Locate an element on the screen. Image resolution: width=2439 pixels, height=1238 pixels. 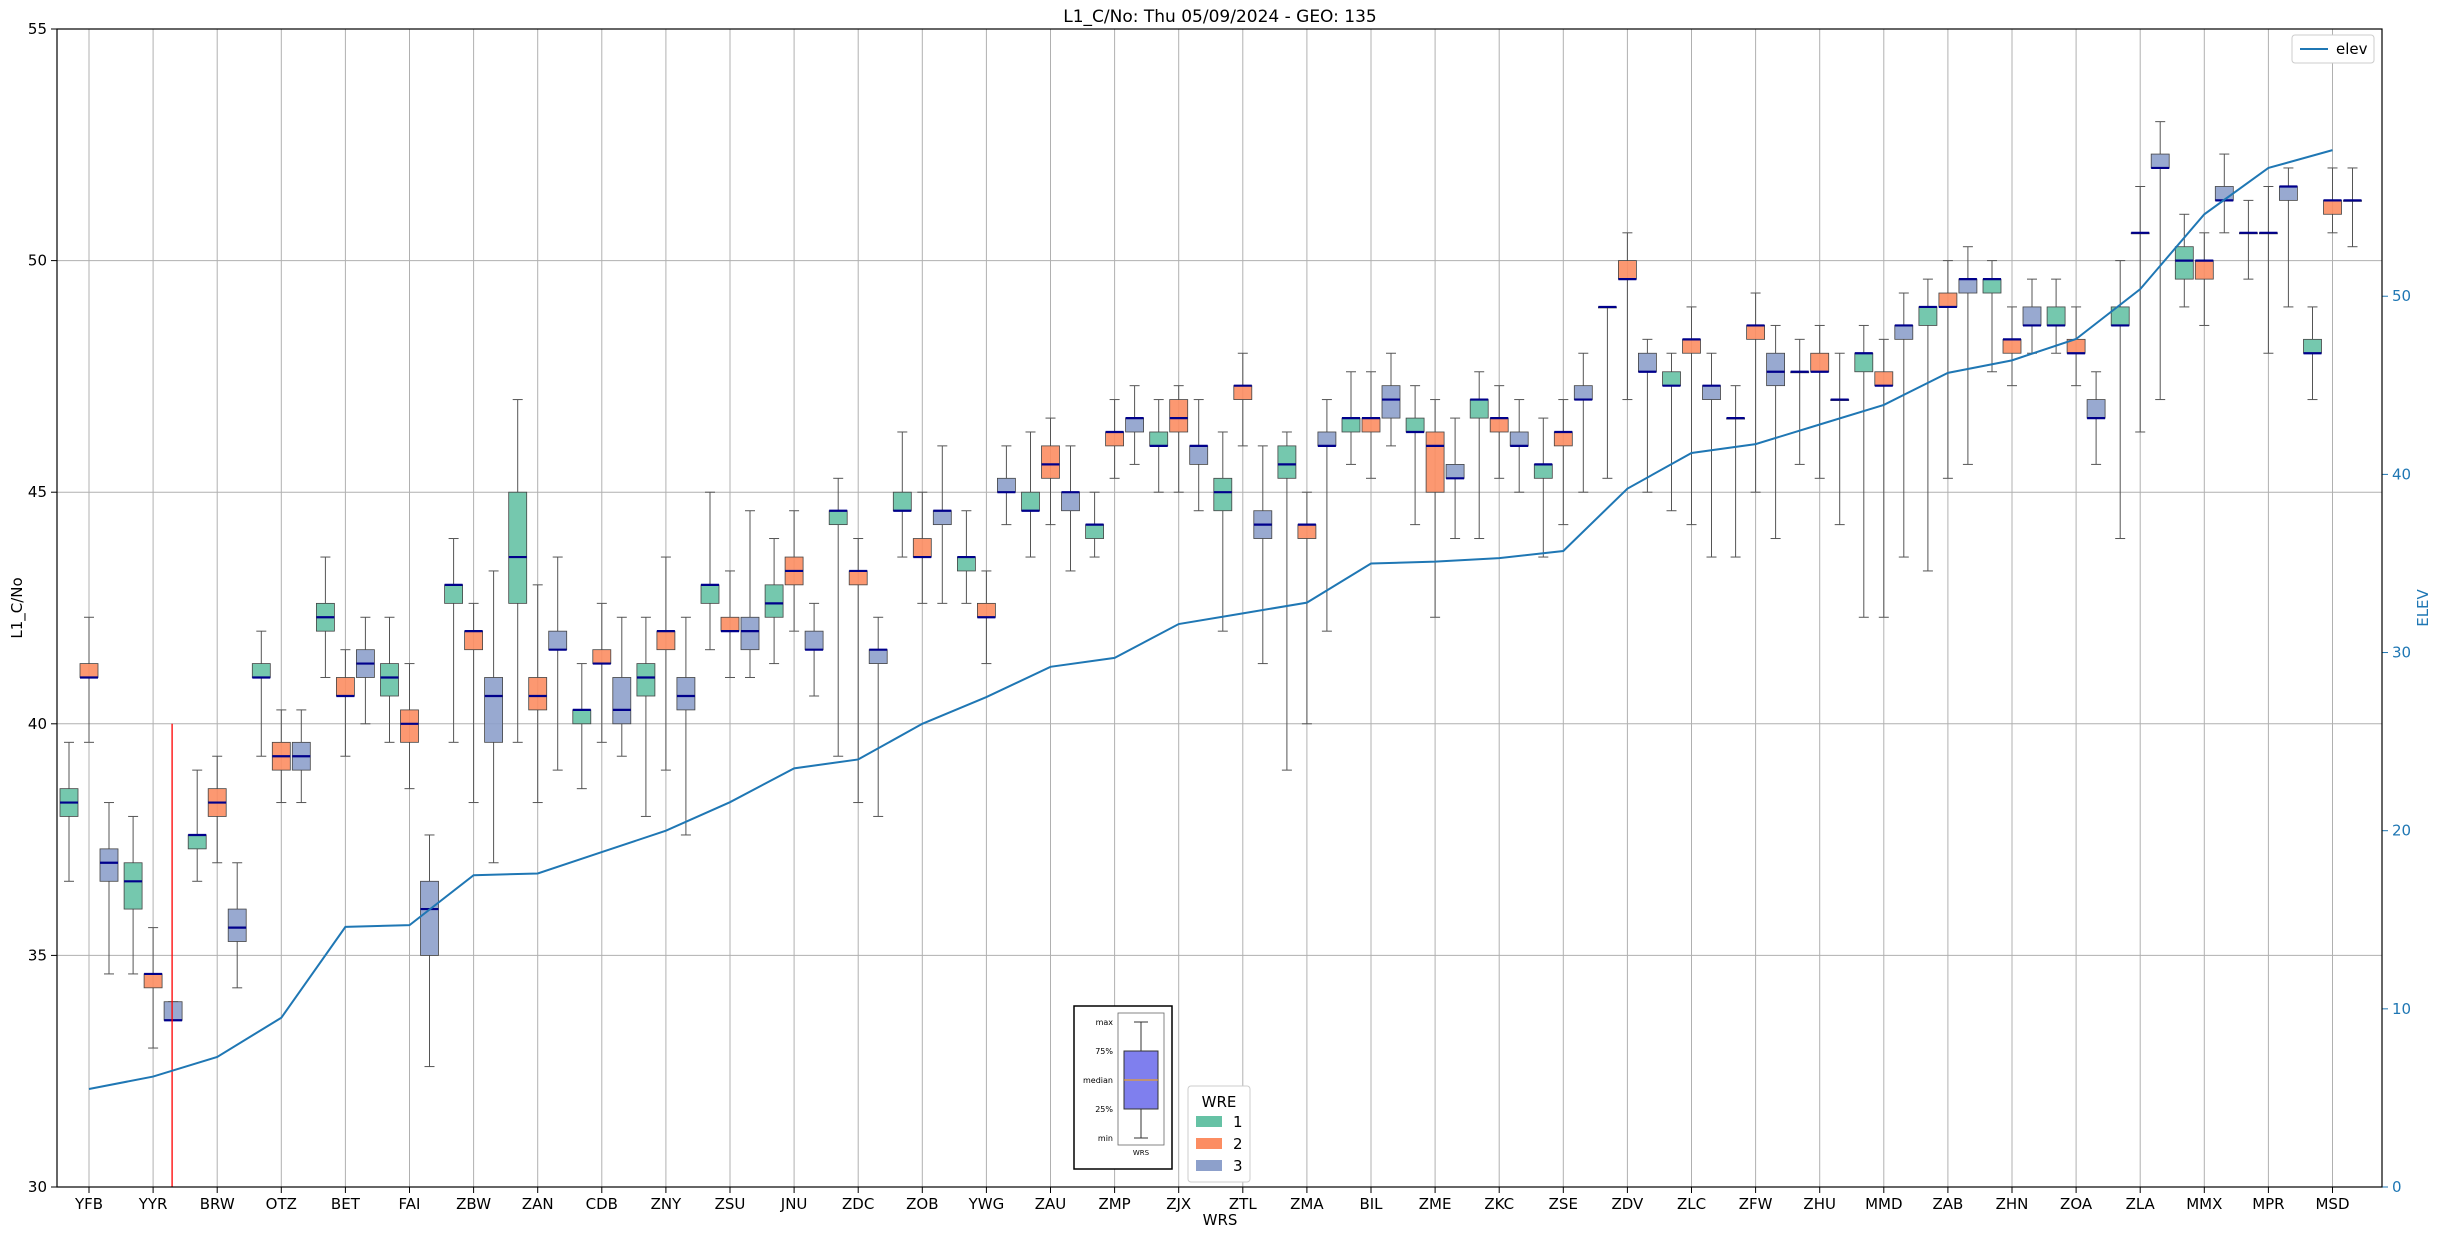
box-mmd-wre2 is located at coordinates (1884, 478).